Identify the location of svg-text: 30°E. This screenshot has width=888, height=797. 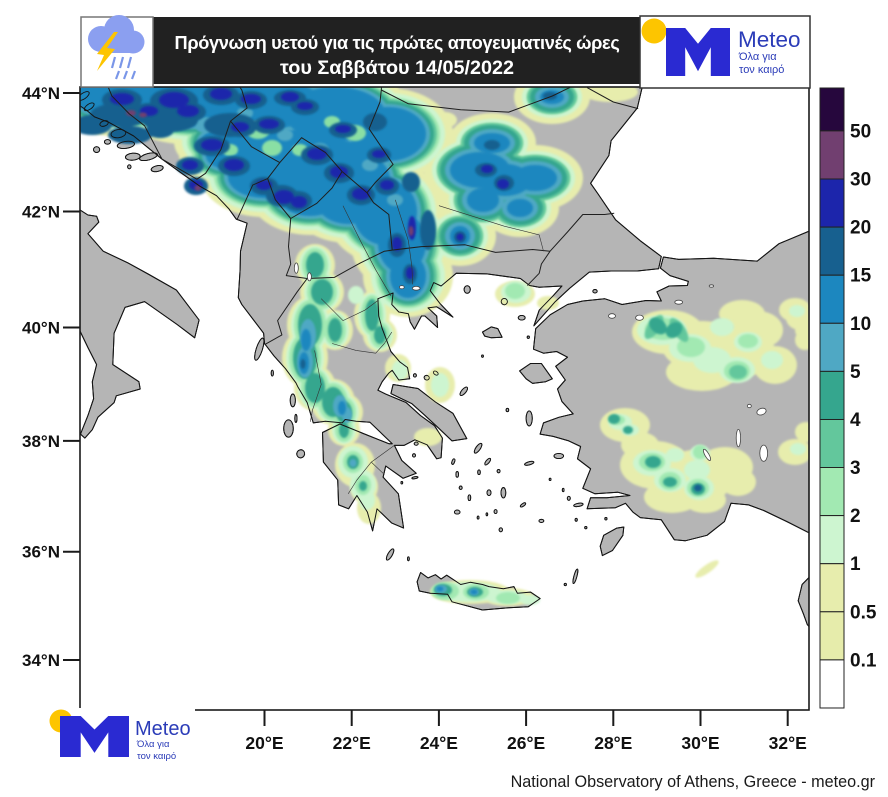
(700, 743).